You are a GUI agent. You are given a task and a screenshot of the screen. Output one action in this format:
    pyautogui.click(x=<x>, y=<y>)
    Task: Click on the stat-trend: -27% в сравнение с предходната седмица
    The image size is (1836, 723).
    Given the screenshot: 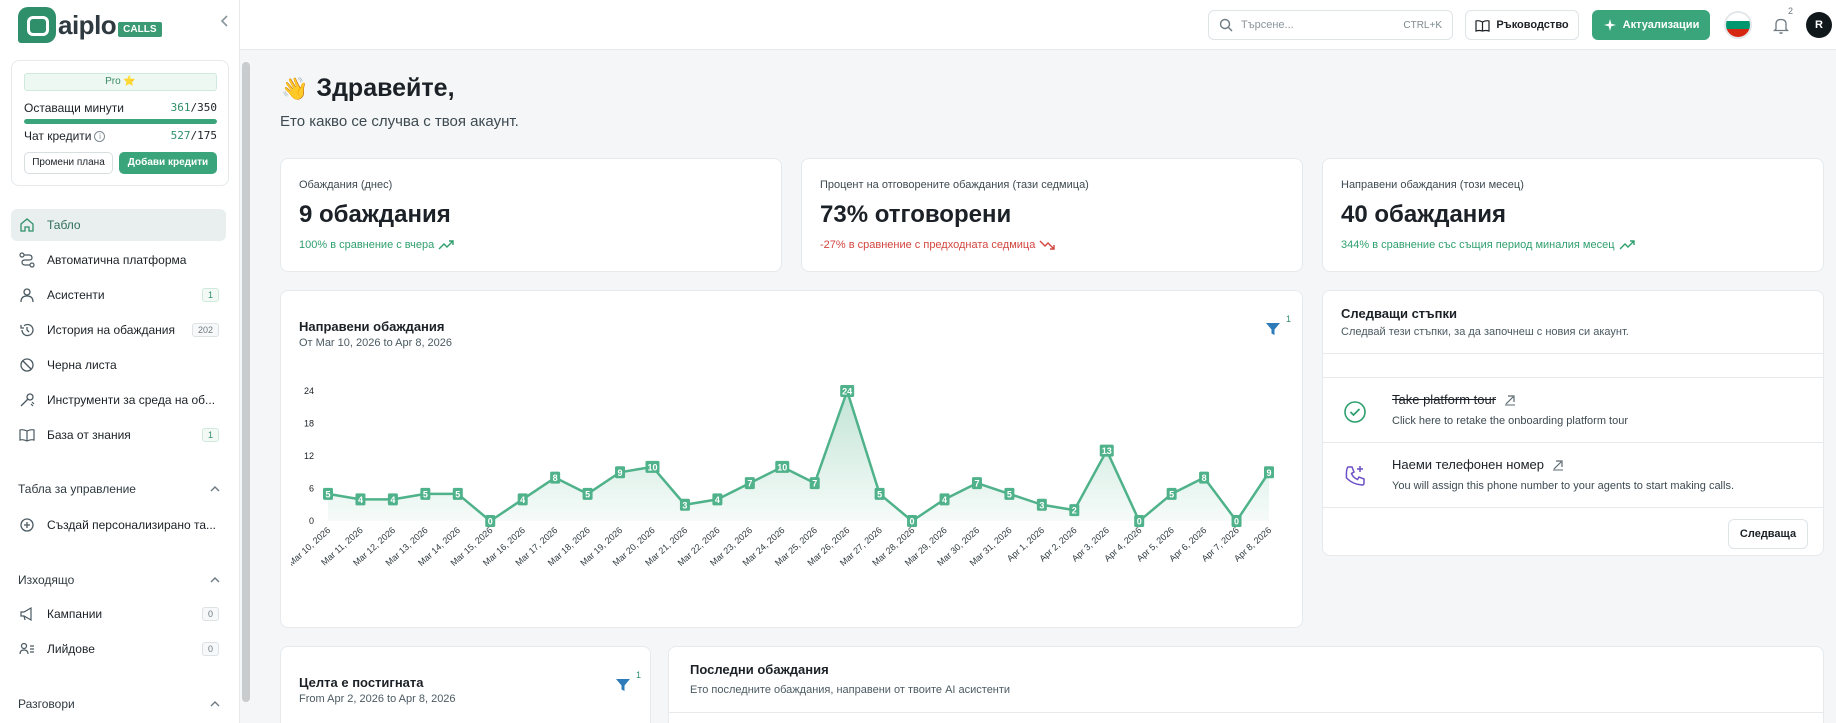 What is the action you would take?
    pyautogui.click(x=938, y=245)
    